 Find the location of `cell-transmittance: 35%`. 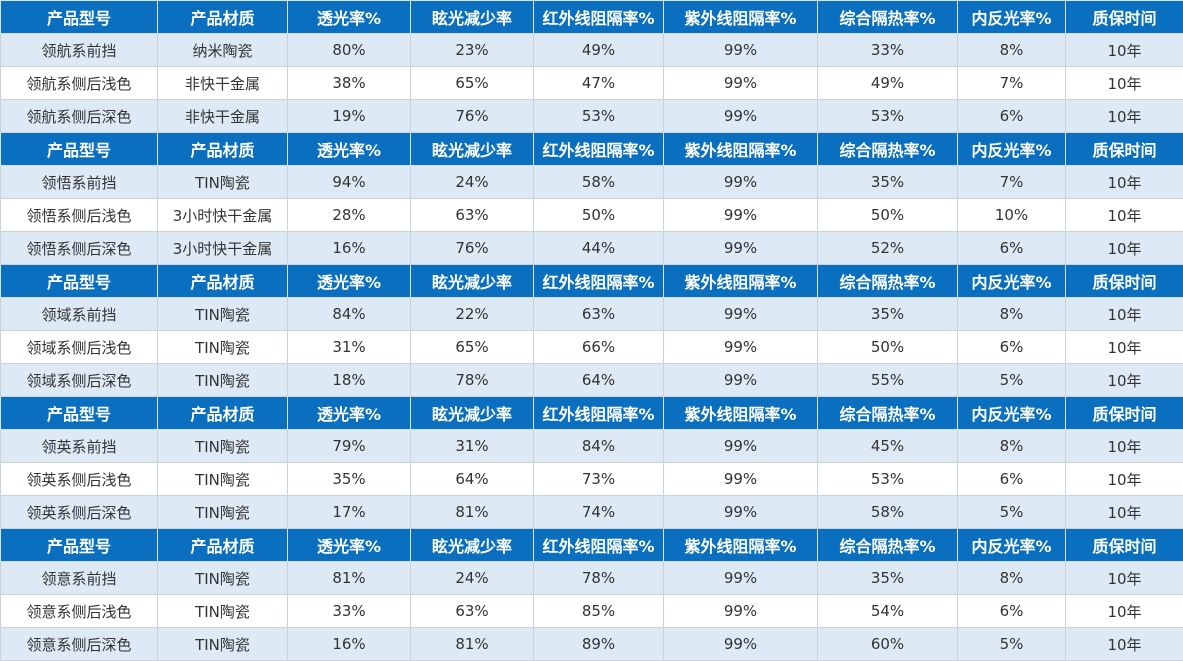

cell-transmittance: 35% is located at coordinates (349, 479).